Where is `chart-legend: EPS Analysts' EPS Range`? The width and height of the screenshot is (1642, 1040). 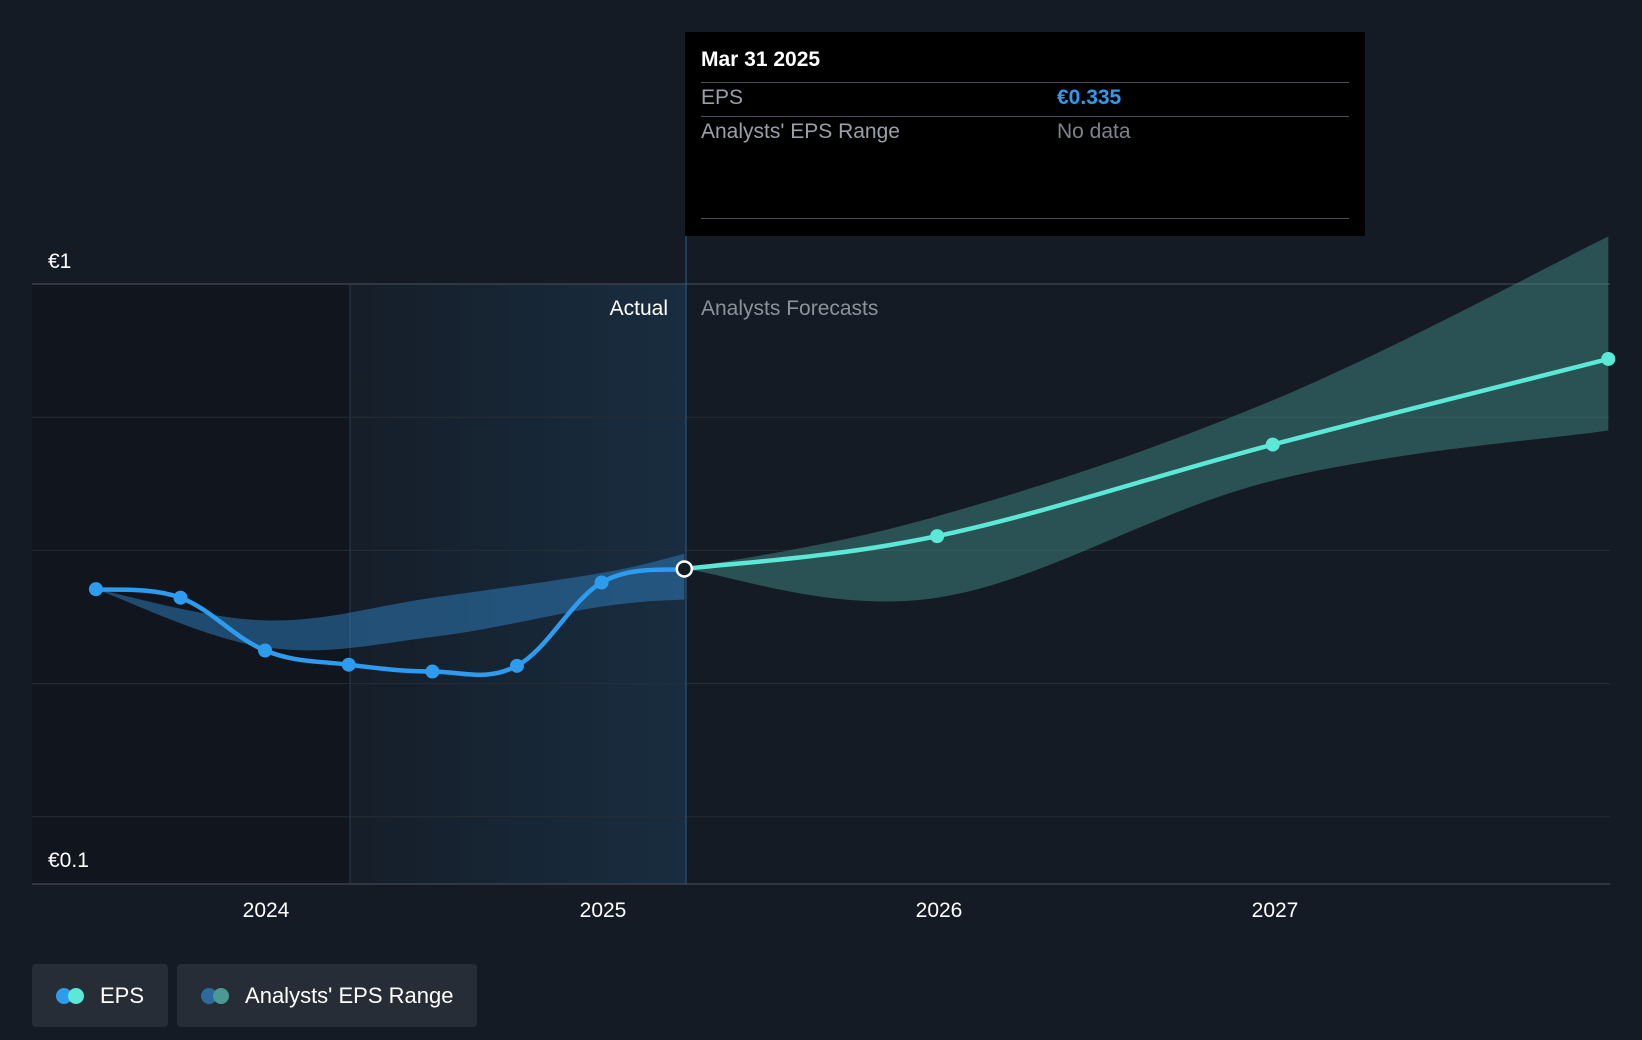 chart-legend: EPS Analysts' EPS Range is located at coordinates (255, 995).